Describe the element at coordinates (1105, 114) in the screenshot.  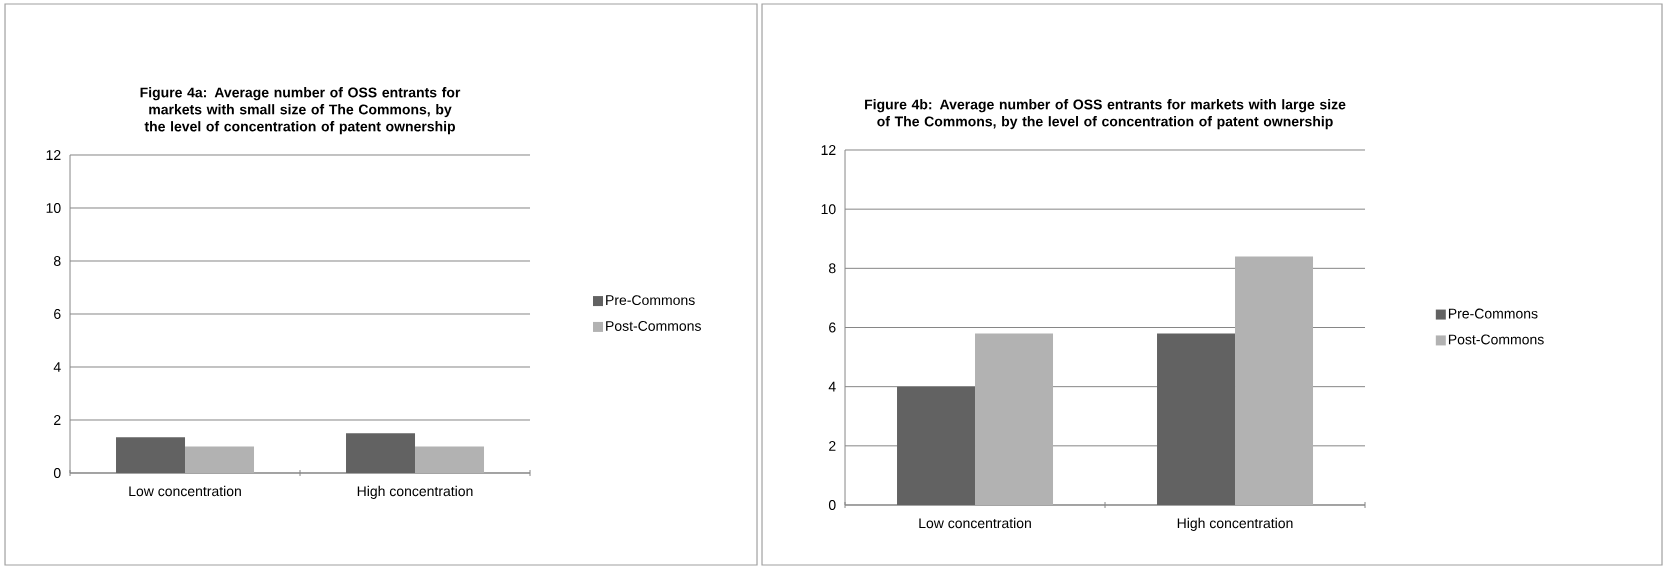
I see `chart-title: Figure 4b: Average number of OSS entrants for markets with large size of The Commons, by the level of concentration of patent ownership` at that location.